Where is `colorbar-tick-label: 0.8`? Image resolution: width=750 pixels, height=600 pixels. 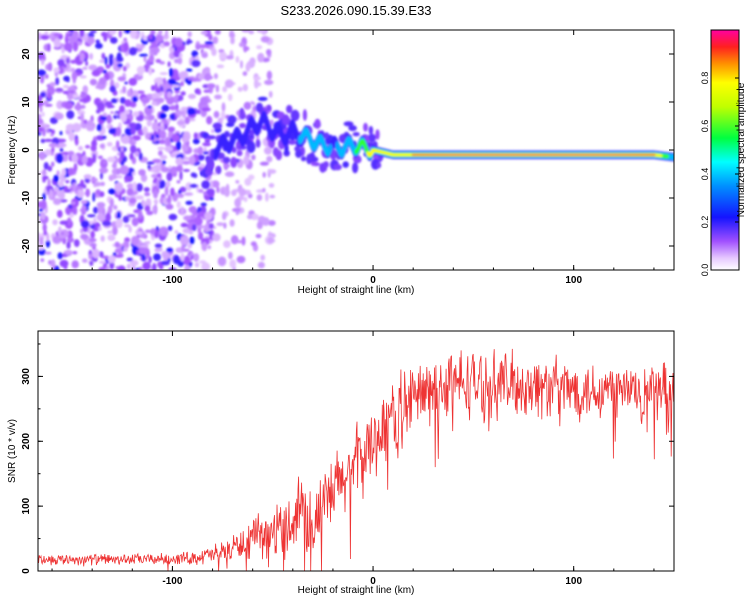
colorbar-tick-label: 0.8 is located at coordinates (705, 78).